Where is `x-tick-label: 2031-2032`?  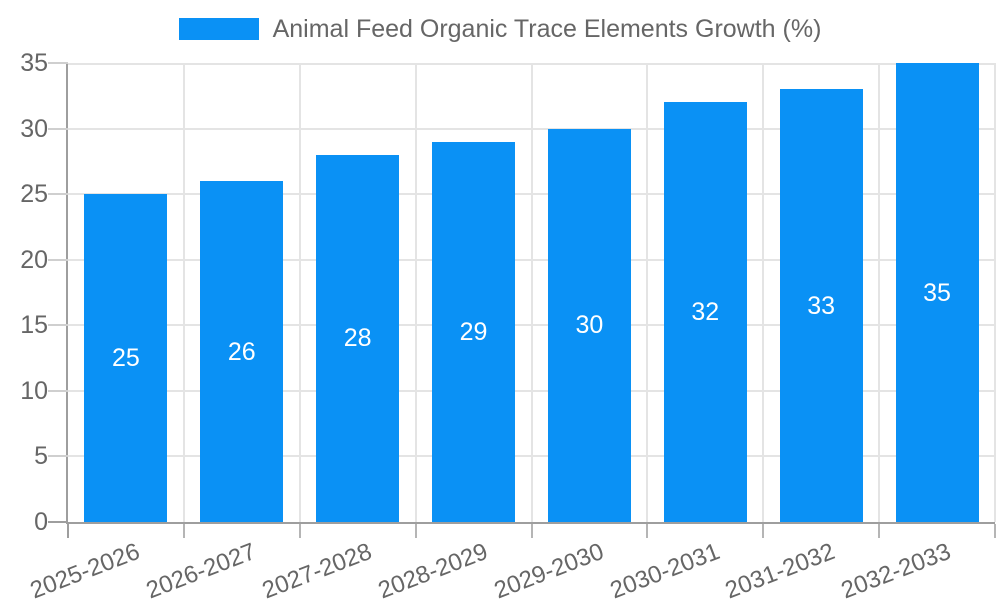 x-tick-label: 2031-2032 is located at coordinates (780, 569).